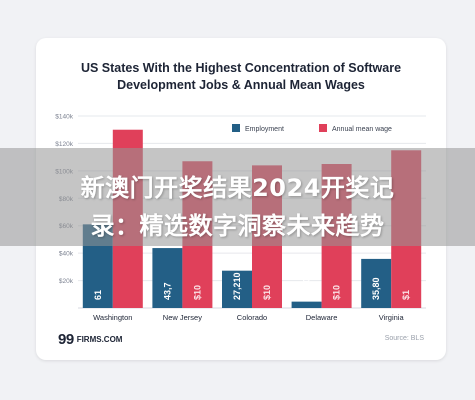 The width and height of the screenshot is (475, 400). What do you see at coordinates (406, 295) in the screenshot?
I see `bar-value-label: $1` at bounding box center [406, 295].